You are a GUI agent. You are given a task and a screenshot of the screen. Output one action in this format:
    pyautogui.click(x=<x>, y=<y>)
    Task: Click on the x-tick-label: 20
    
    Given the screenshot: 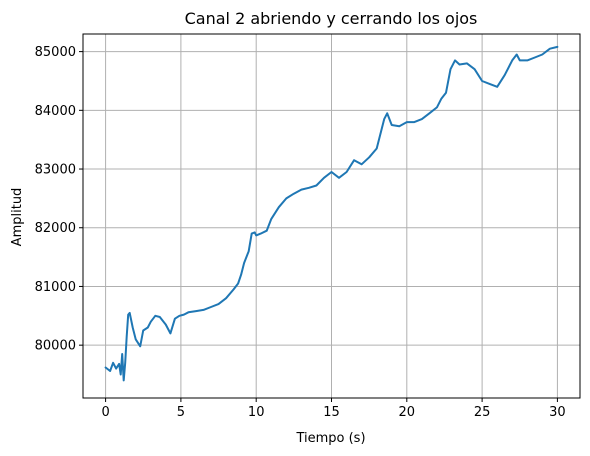 What is the action you would take?
    pyautogui.click(x=407, y=412)
    